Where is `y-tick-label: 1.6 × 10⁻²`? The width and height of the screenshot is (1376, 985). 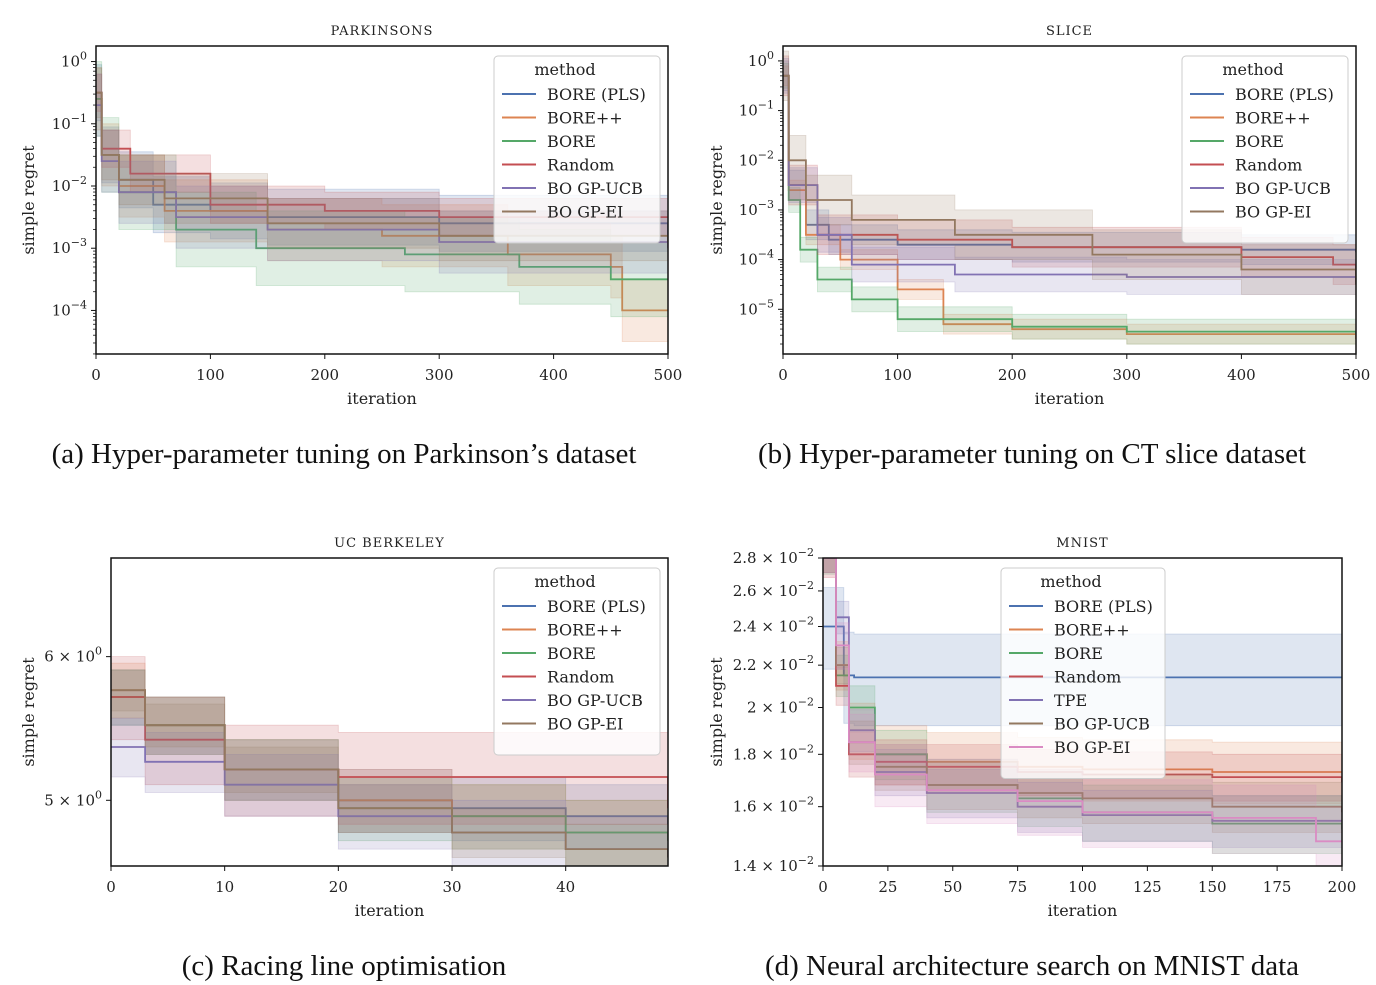
y-tick-label: 1.6 × 10⁻² is located at coordinates (773, 805).